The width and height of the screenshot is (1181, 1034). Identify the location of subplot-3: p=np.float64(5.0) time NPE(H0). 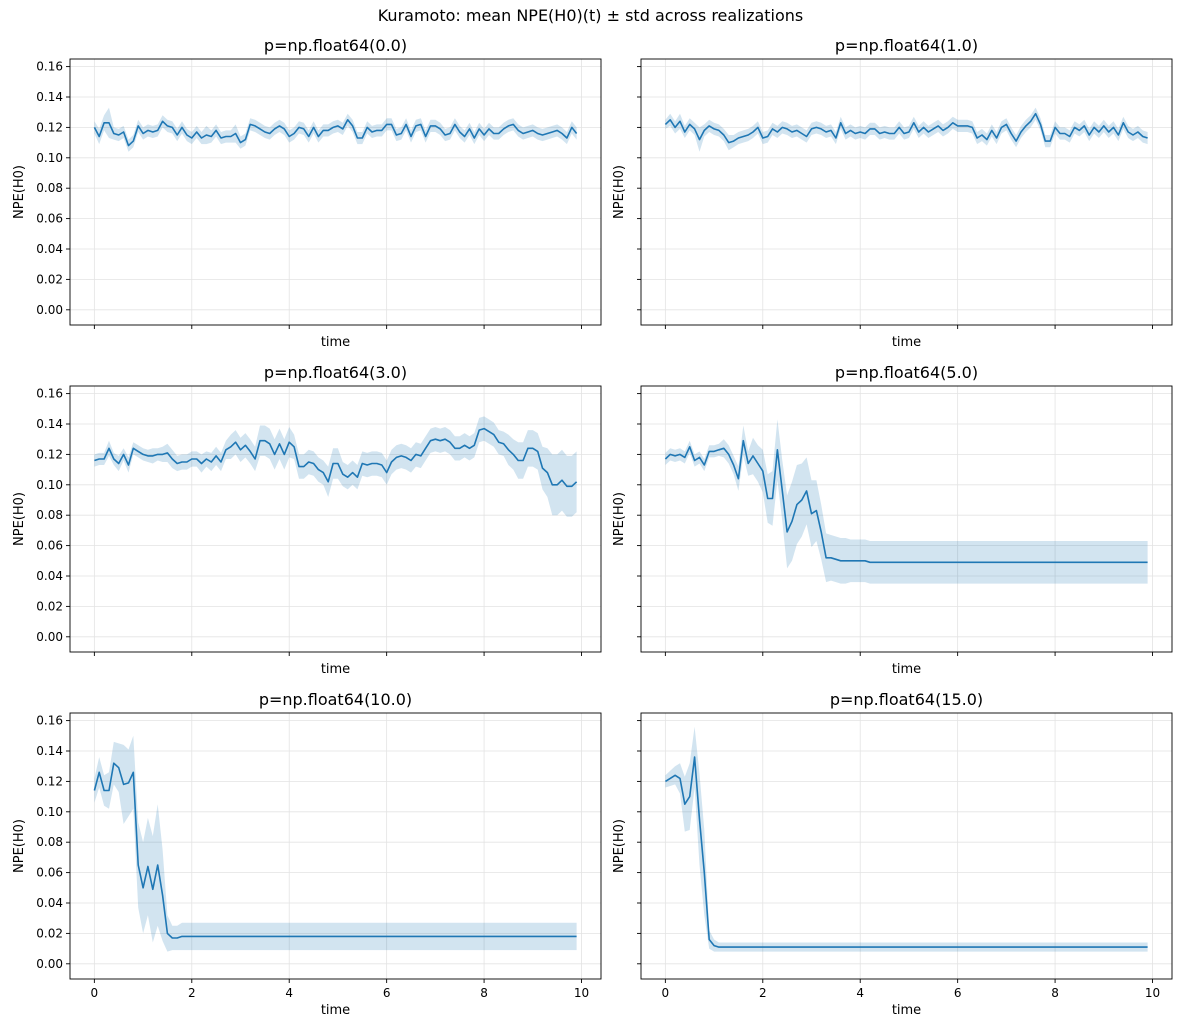
(892, 520).